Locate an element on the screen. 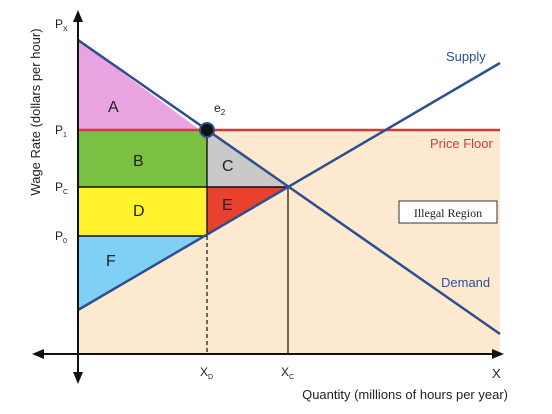 The width and height of the screenshot is (552, 414). svg-text: PC is located at coordinates (61, 188).